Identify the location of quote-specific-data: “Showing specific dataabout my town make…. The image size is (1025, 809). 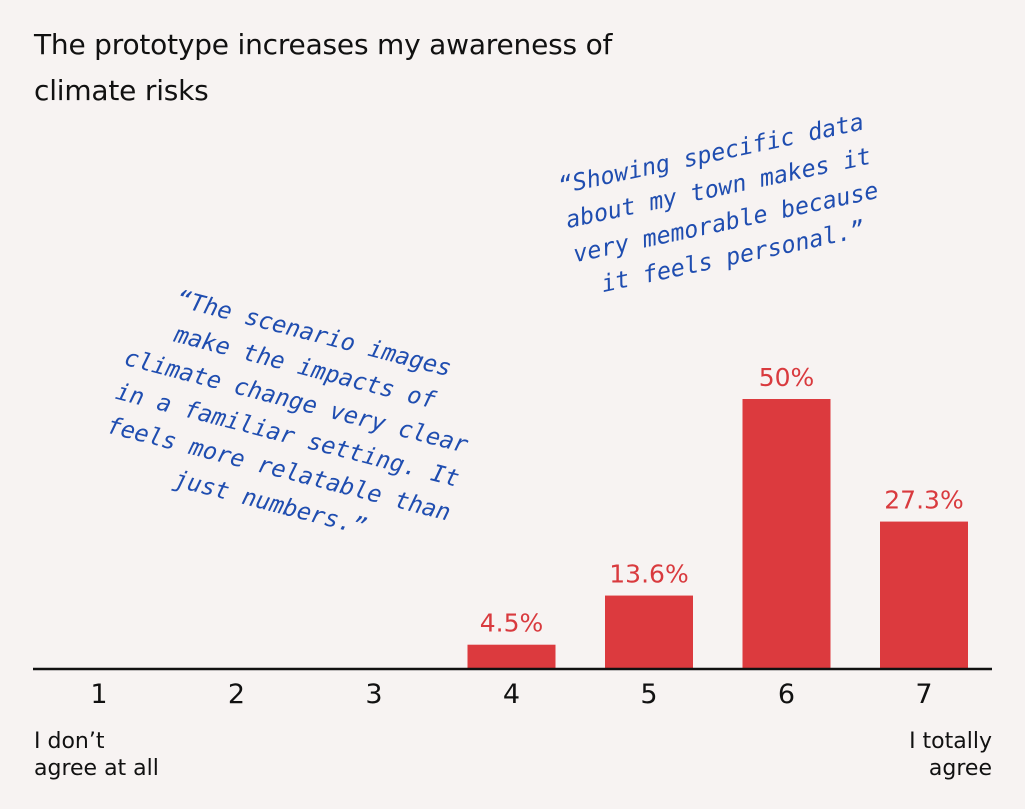
(722, 205).